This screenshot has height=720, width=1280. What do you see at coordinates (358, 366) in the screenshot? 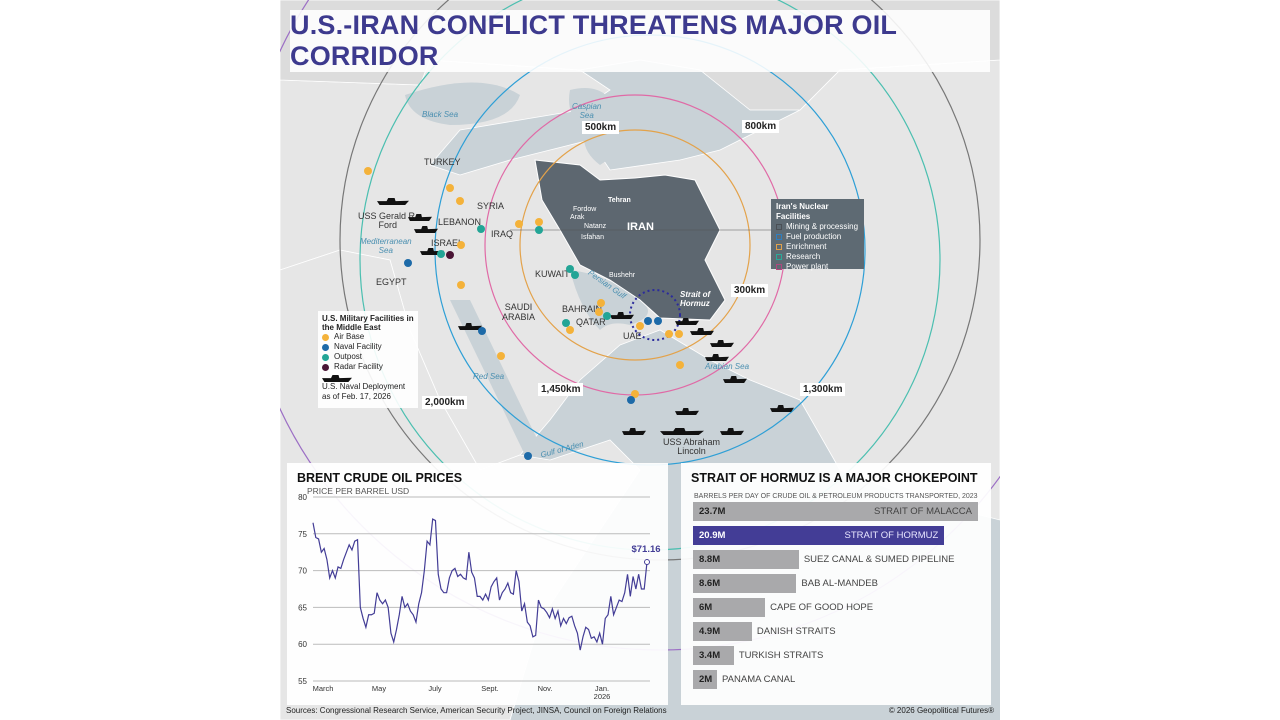
I see `legend-label: Radar Facility` at bounding box center [358, 366].